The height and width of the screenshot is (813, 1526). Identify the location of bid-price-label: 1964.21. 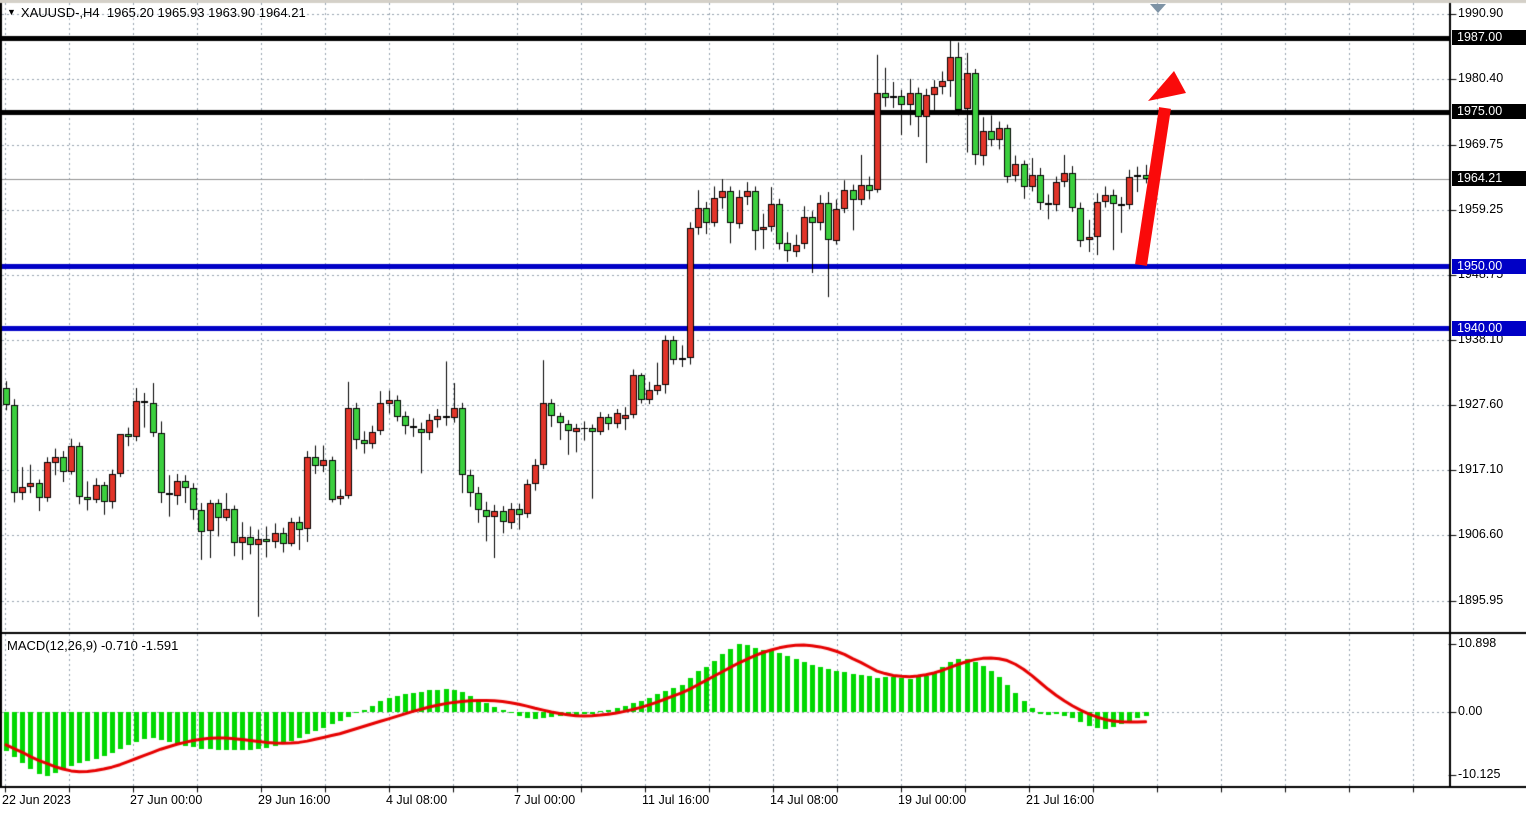
(1489, 178).